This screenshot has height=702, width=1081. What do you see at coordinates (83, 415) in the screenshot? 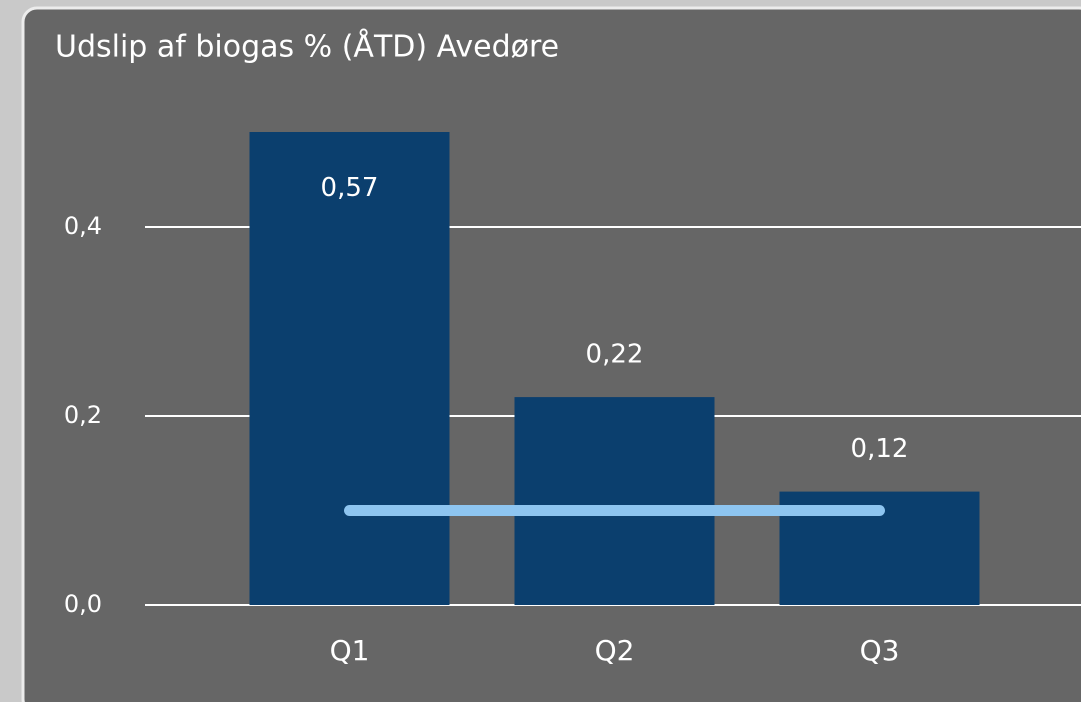
I see `y-tick-label: 0,2` at bounding box center [83, 415].